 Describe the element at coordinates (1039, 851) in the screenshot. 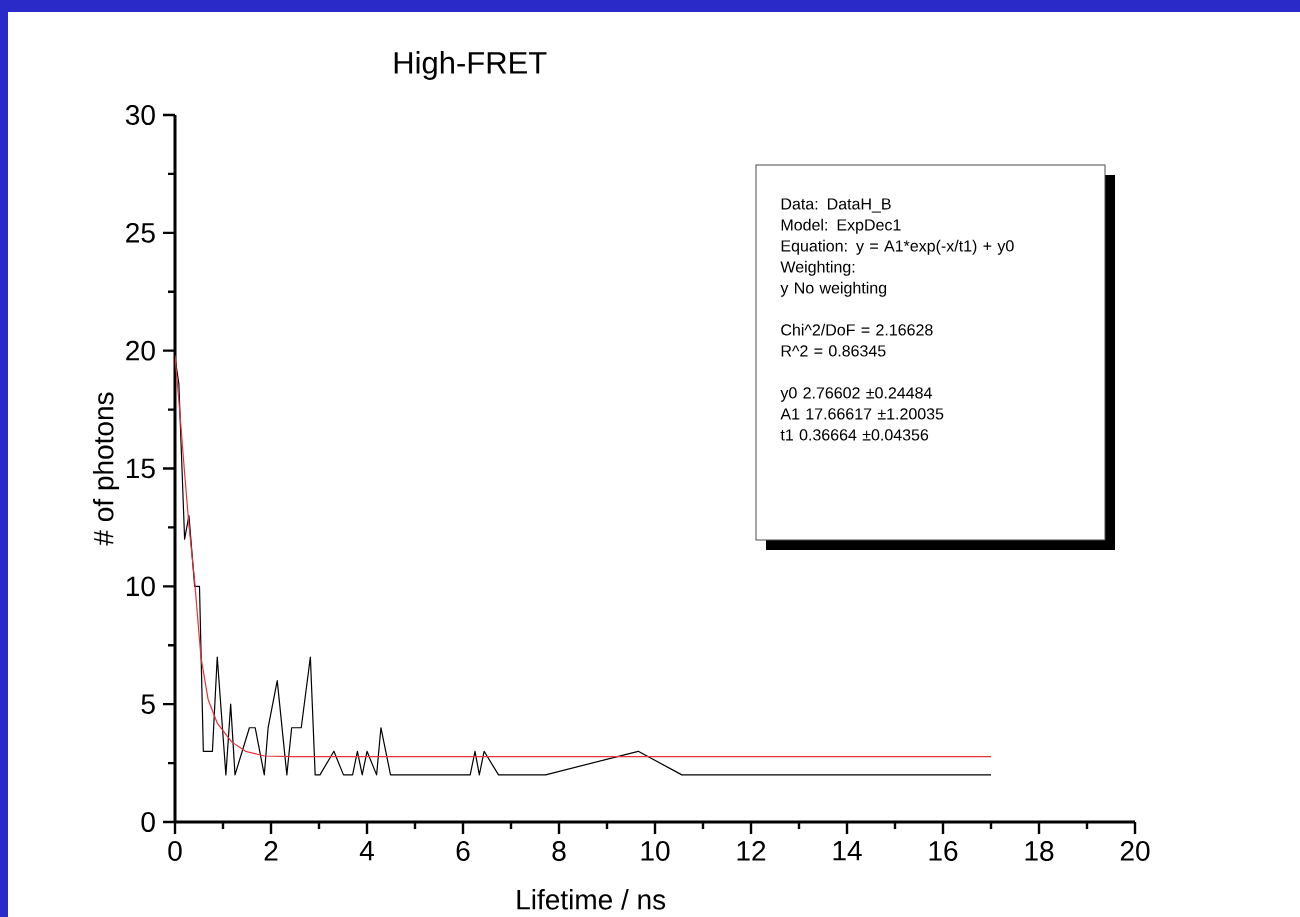

I see `x-tick-label: 18` at that location.